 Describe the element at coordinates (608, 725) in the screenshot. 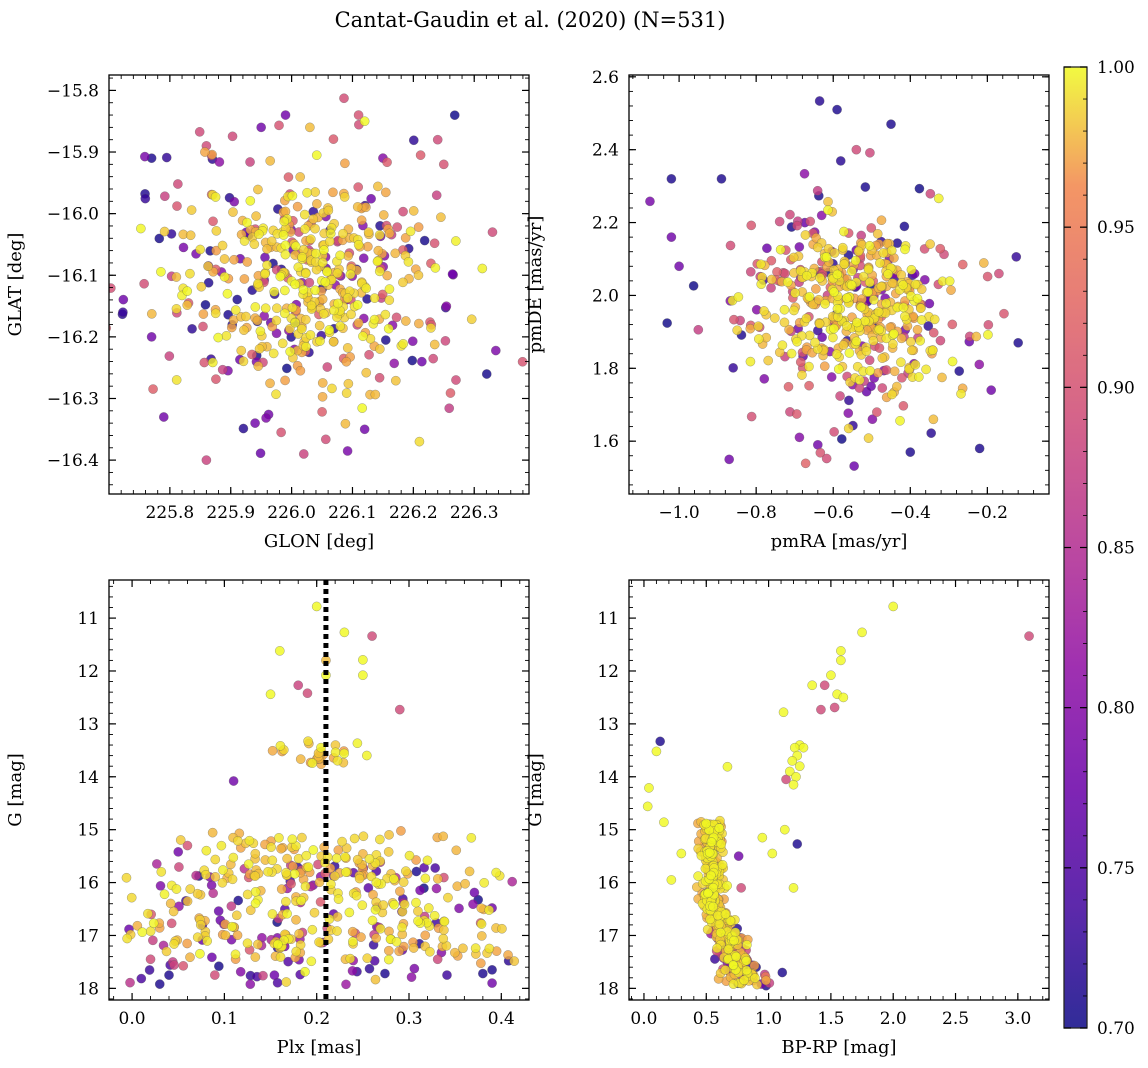

I see `y-tick-label: 13` at that location.